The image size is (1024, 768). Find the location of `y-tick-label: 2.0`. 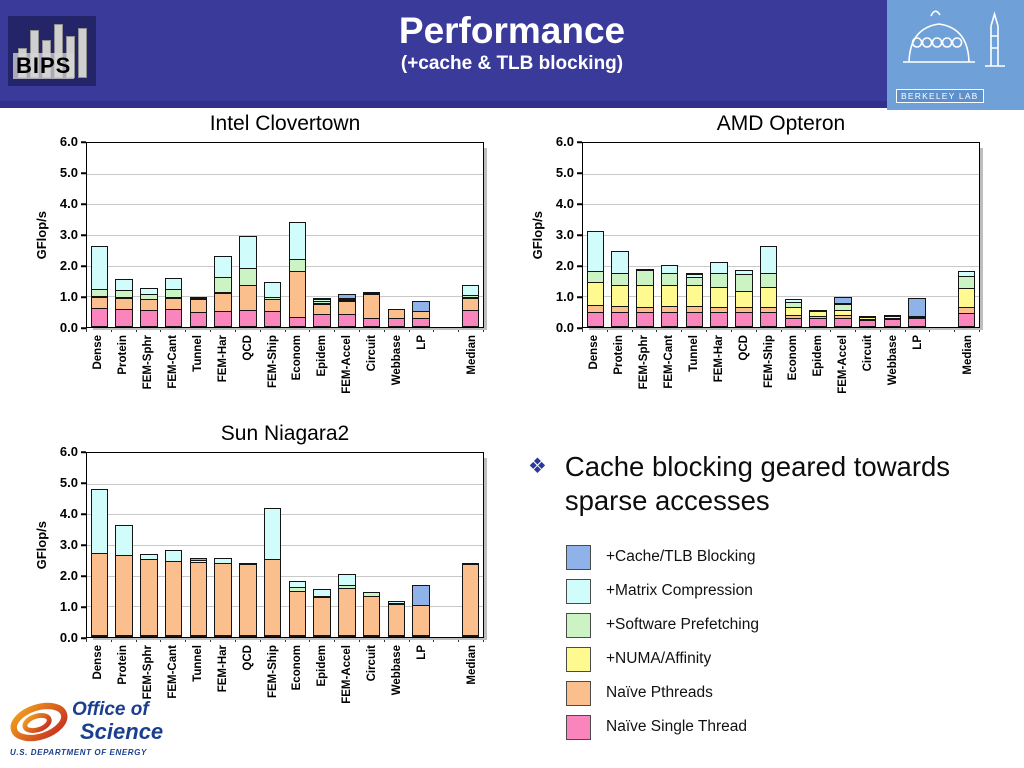

y-tick-label: 2.0 is located at coordinates (564, 265).